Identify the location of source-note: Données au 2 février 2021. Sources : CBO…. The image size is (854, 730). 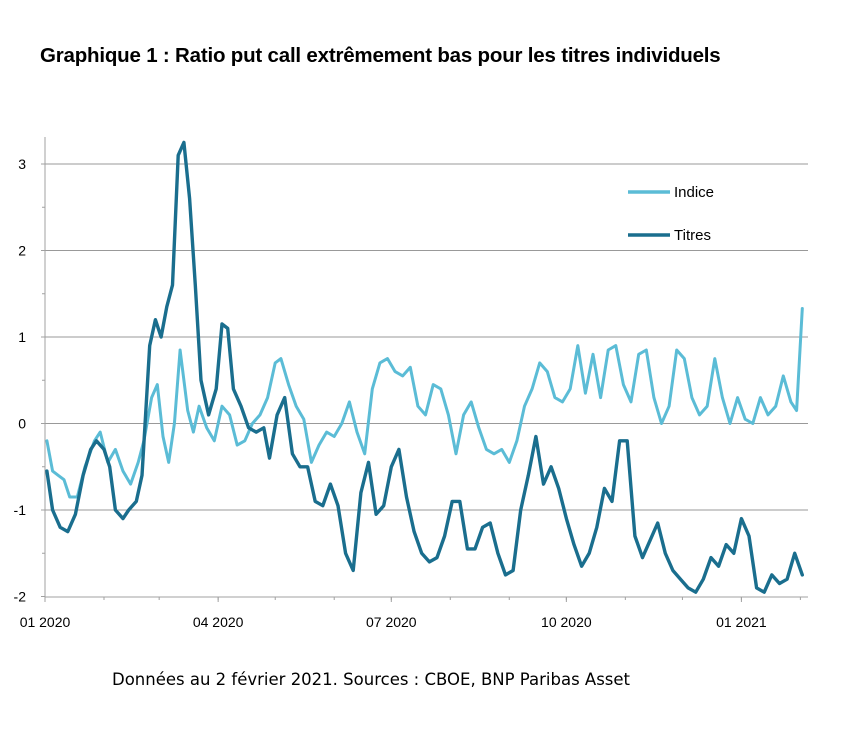
(371, 679).